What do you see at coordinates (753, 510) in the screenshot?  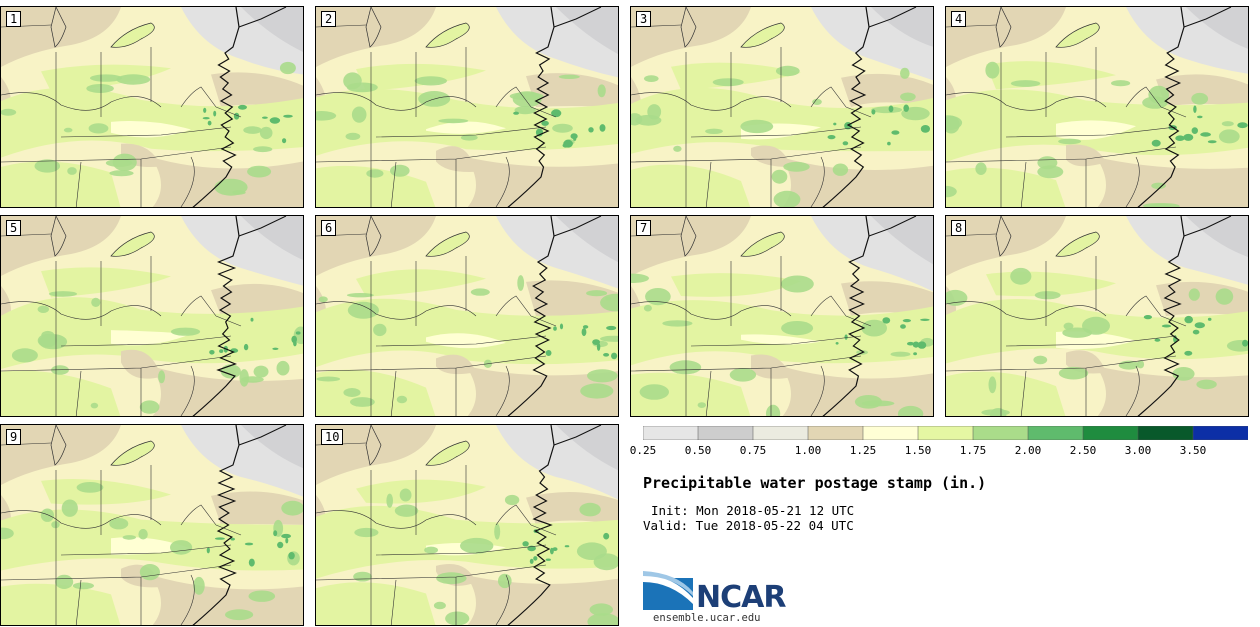 I see `init-time: Init: Mon 2018-05-21 12 UTC` at bounding box center [753, 510].